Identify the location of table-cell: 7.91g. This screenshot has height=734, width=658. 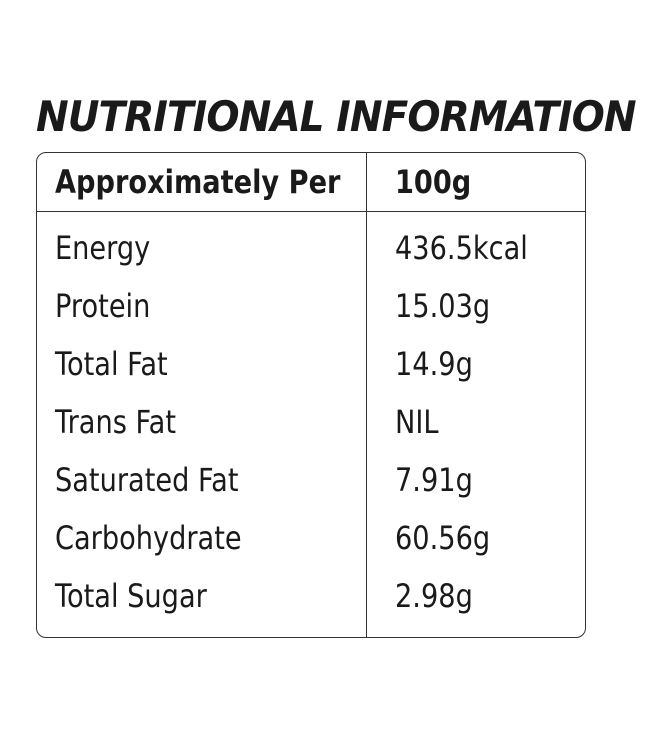
(434, 480).